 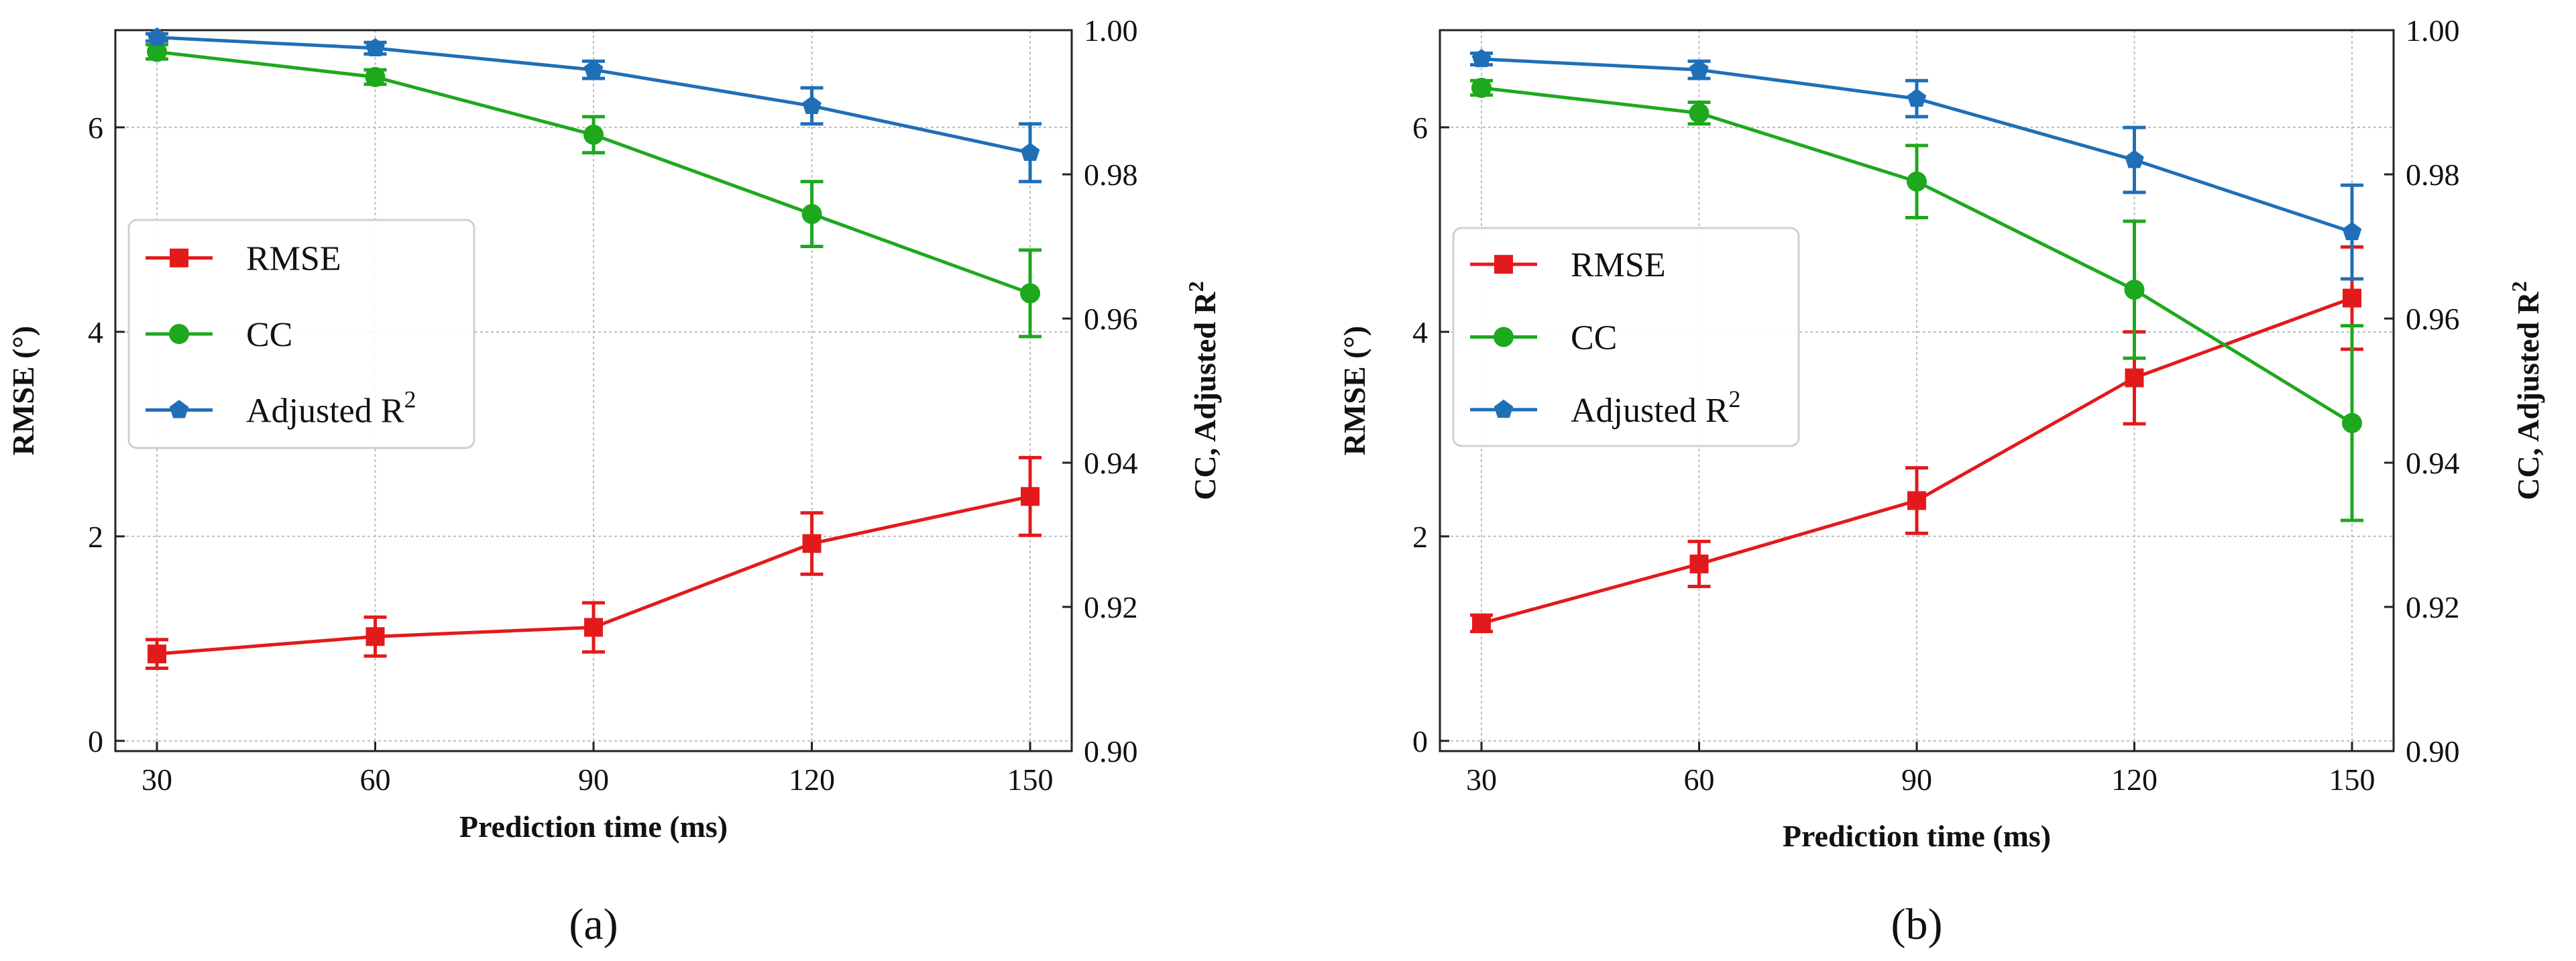 I want to click on panel-label: (b), so click(x=1917, y=925).